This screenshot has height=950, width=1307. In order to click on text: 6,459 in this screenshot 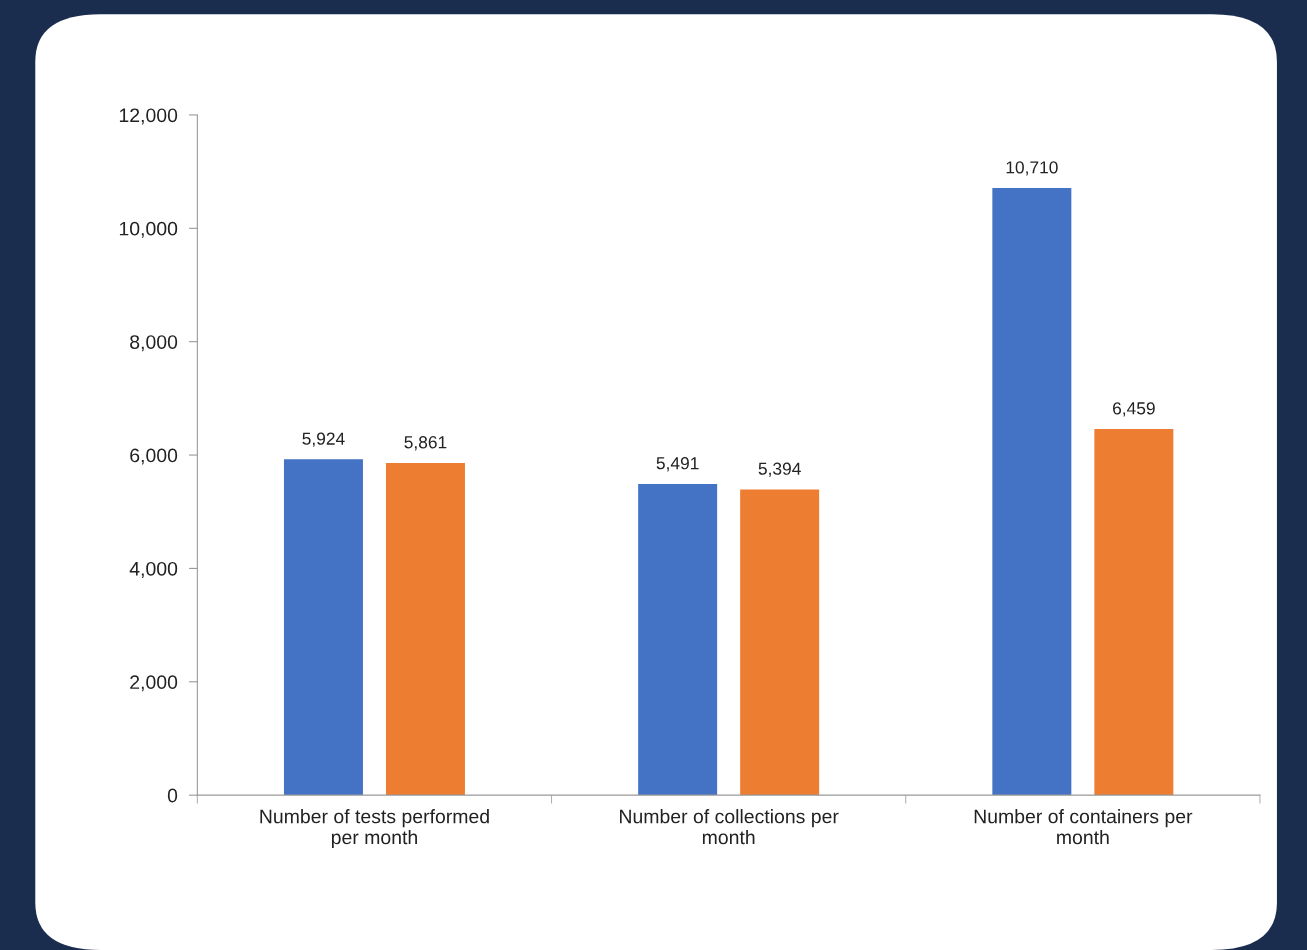, I will do `click(1134, 409)`.